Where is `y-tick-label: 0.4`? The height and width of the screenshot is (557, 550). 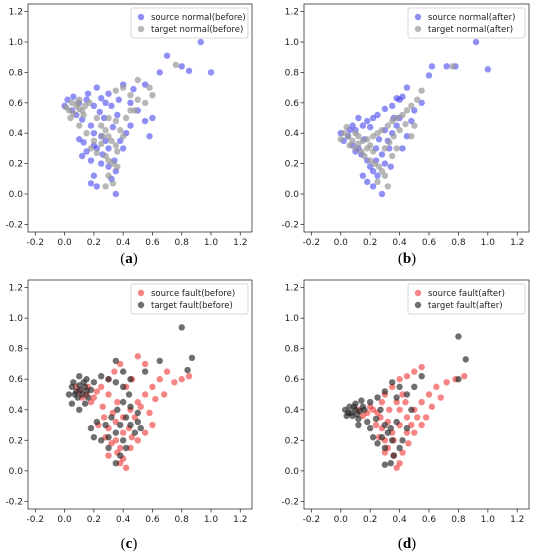
y-tick-label: 0.4 is located at coordinates (292, 411).